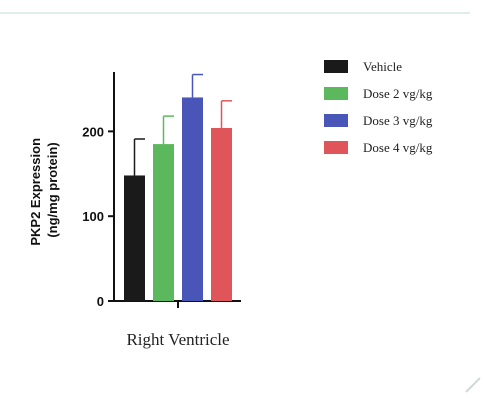 This screenshot has height=398, width=483. Describe the element at coordinates (398, 93) in the screenshot. I see `legend-label: Dose 2 vg/kg` at that location.